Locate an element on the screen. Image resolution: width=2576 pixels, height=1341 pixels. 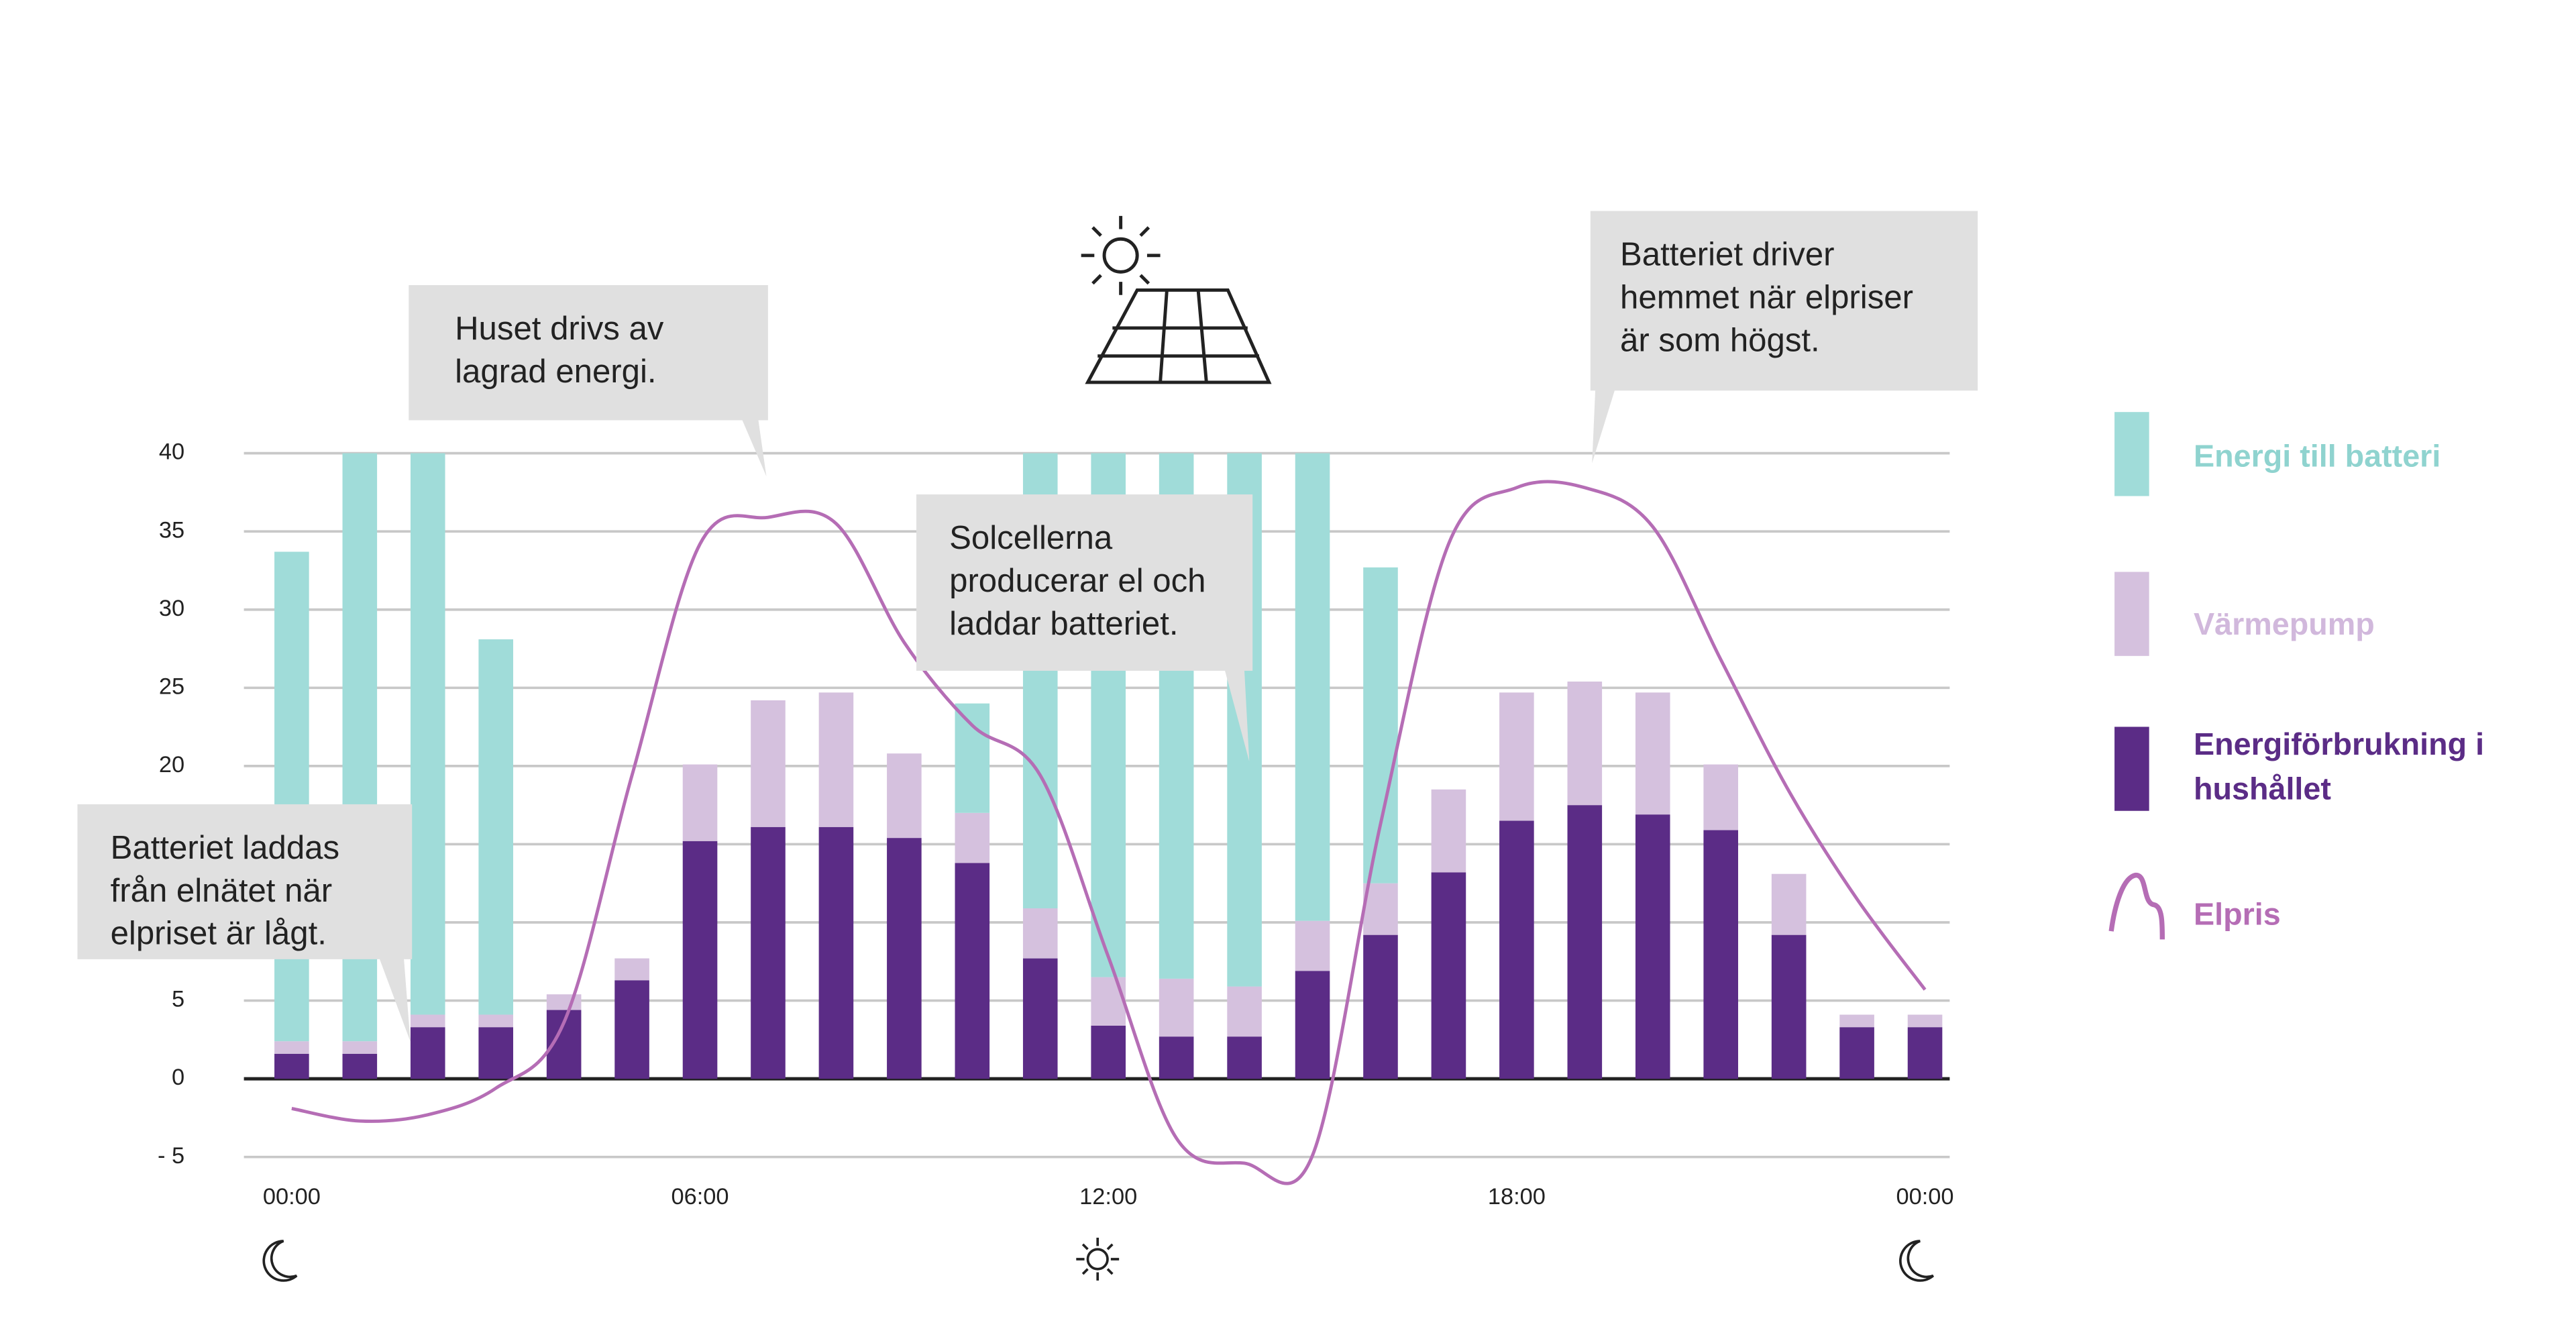
y-tick-label: - 5 is located at coordinates (171, 1156).